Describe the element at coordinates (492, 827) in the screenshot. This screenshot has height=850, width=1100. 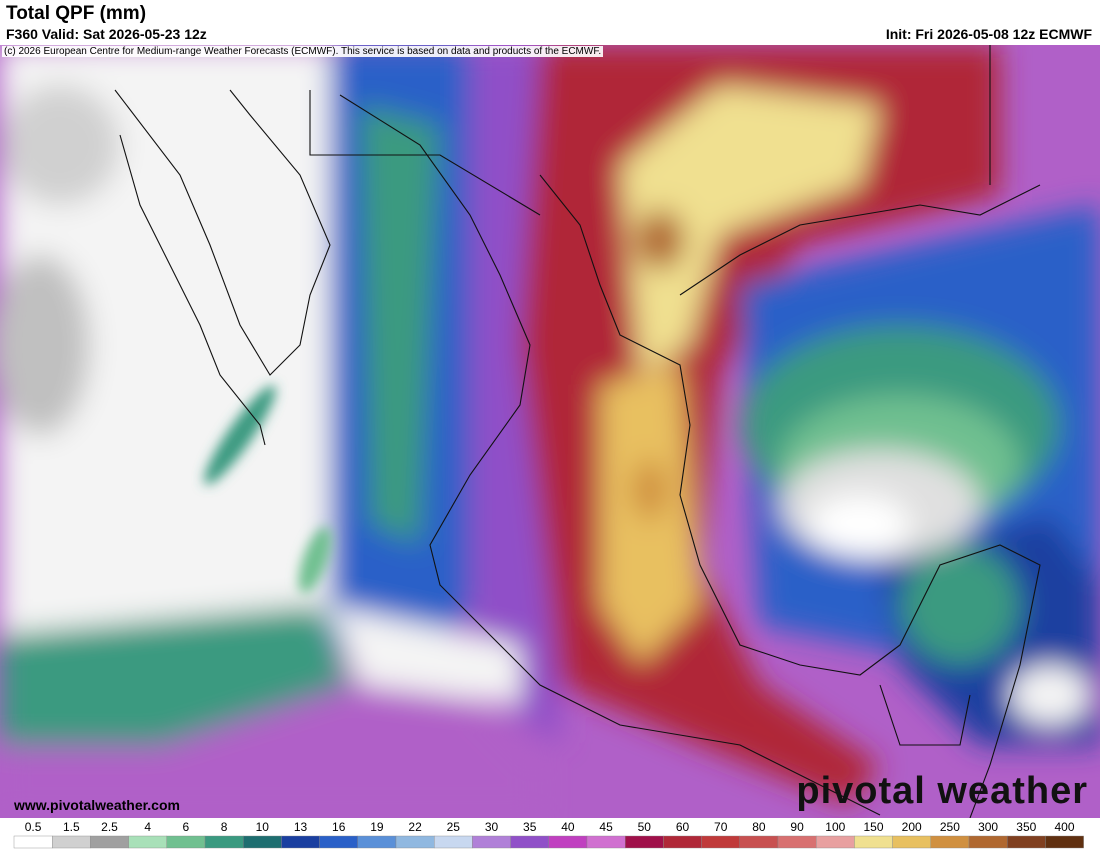
I see `legend-label: 30` at that location.